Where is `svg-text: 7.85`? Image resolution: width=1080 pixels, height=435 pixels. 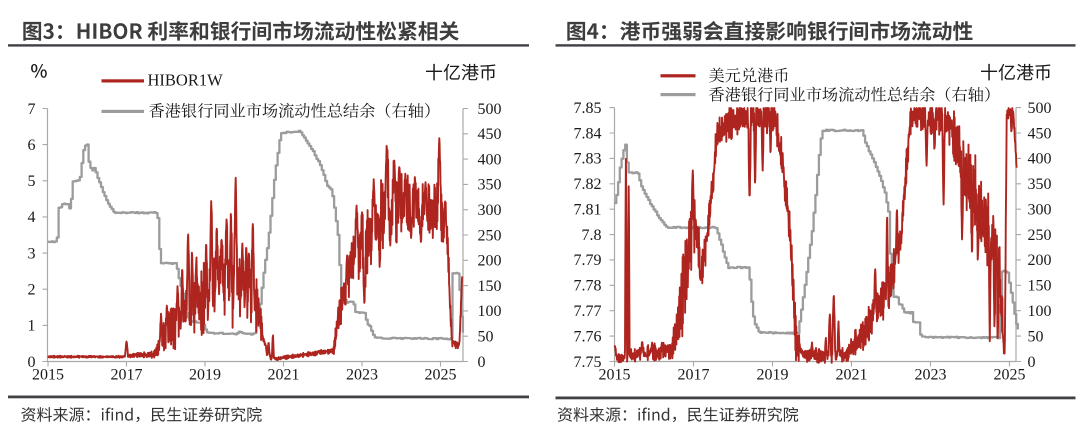 svg-text: 7.85 is located at coordinates (588, 108).